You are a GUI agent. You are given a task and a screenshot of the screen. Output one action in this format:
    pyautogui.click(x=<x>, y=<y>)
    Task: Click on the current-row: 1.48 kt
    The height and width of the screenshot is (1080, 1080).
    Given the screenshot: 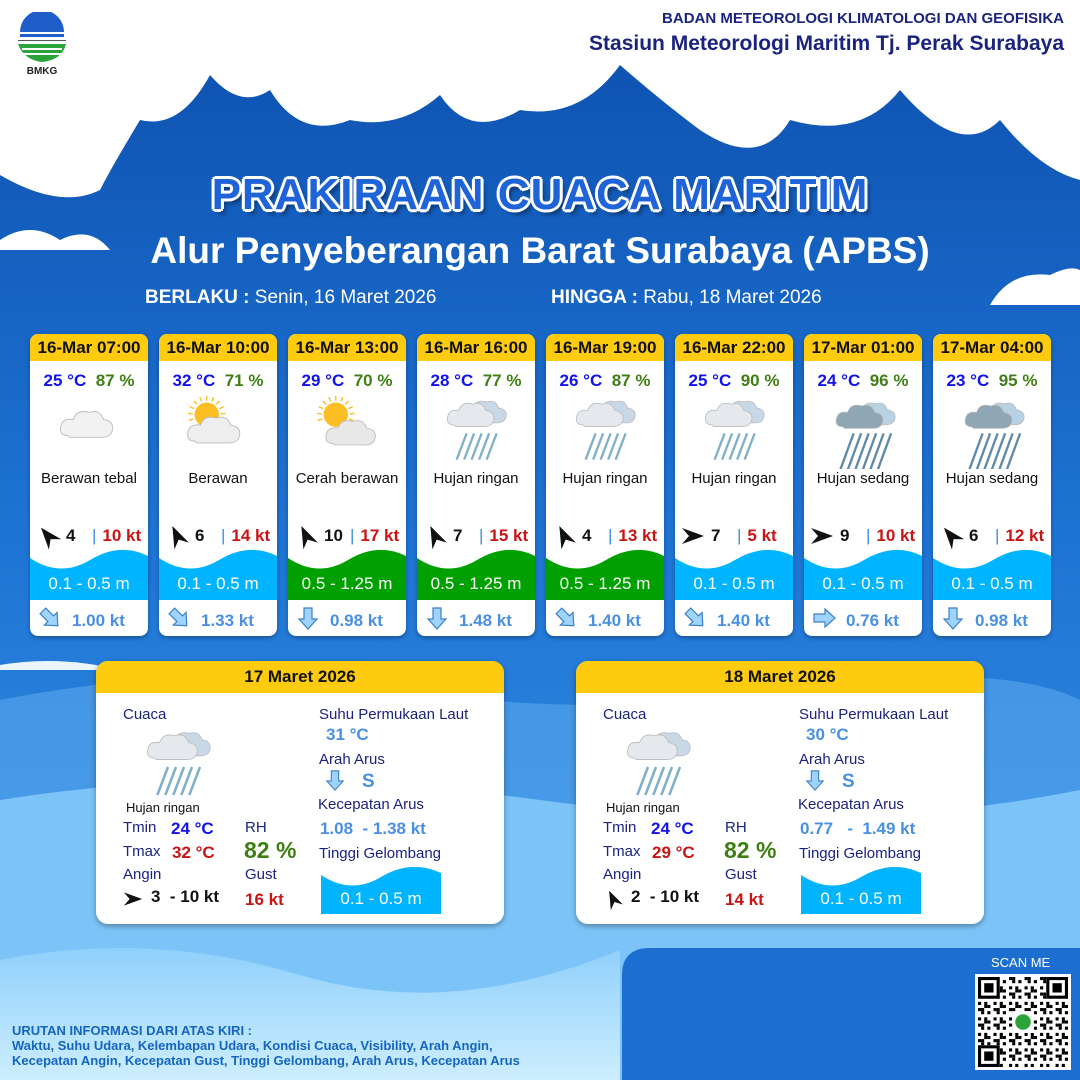 What is the action you would take?
    pyautogui.click(x=468, y=620)
    